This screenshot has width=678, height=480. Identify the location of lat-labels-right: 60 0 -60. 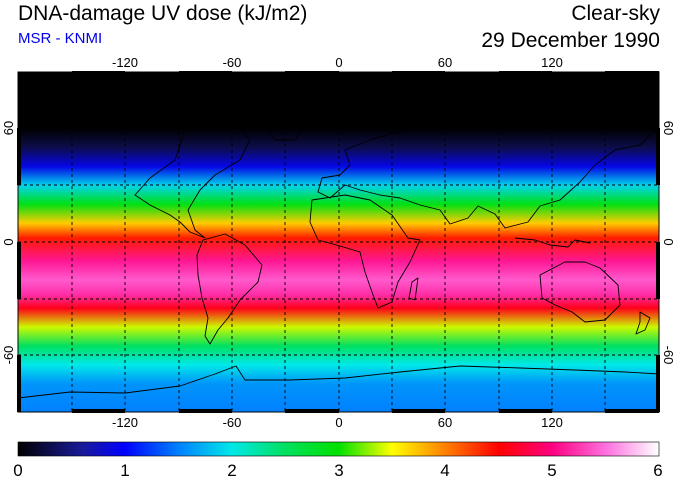
(668, 243).